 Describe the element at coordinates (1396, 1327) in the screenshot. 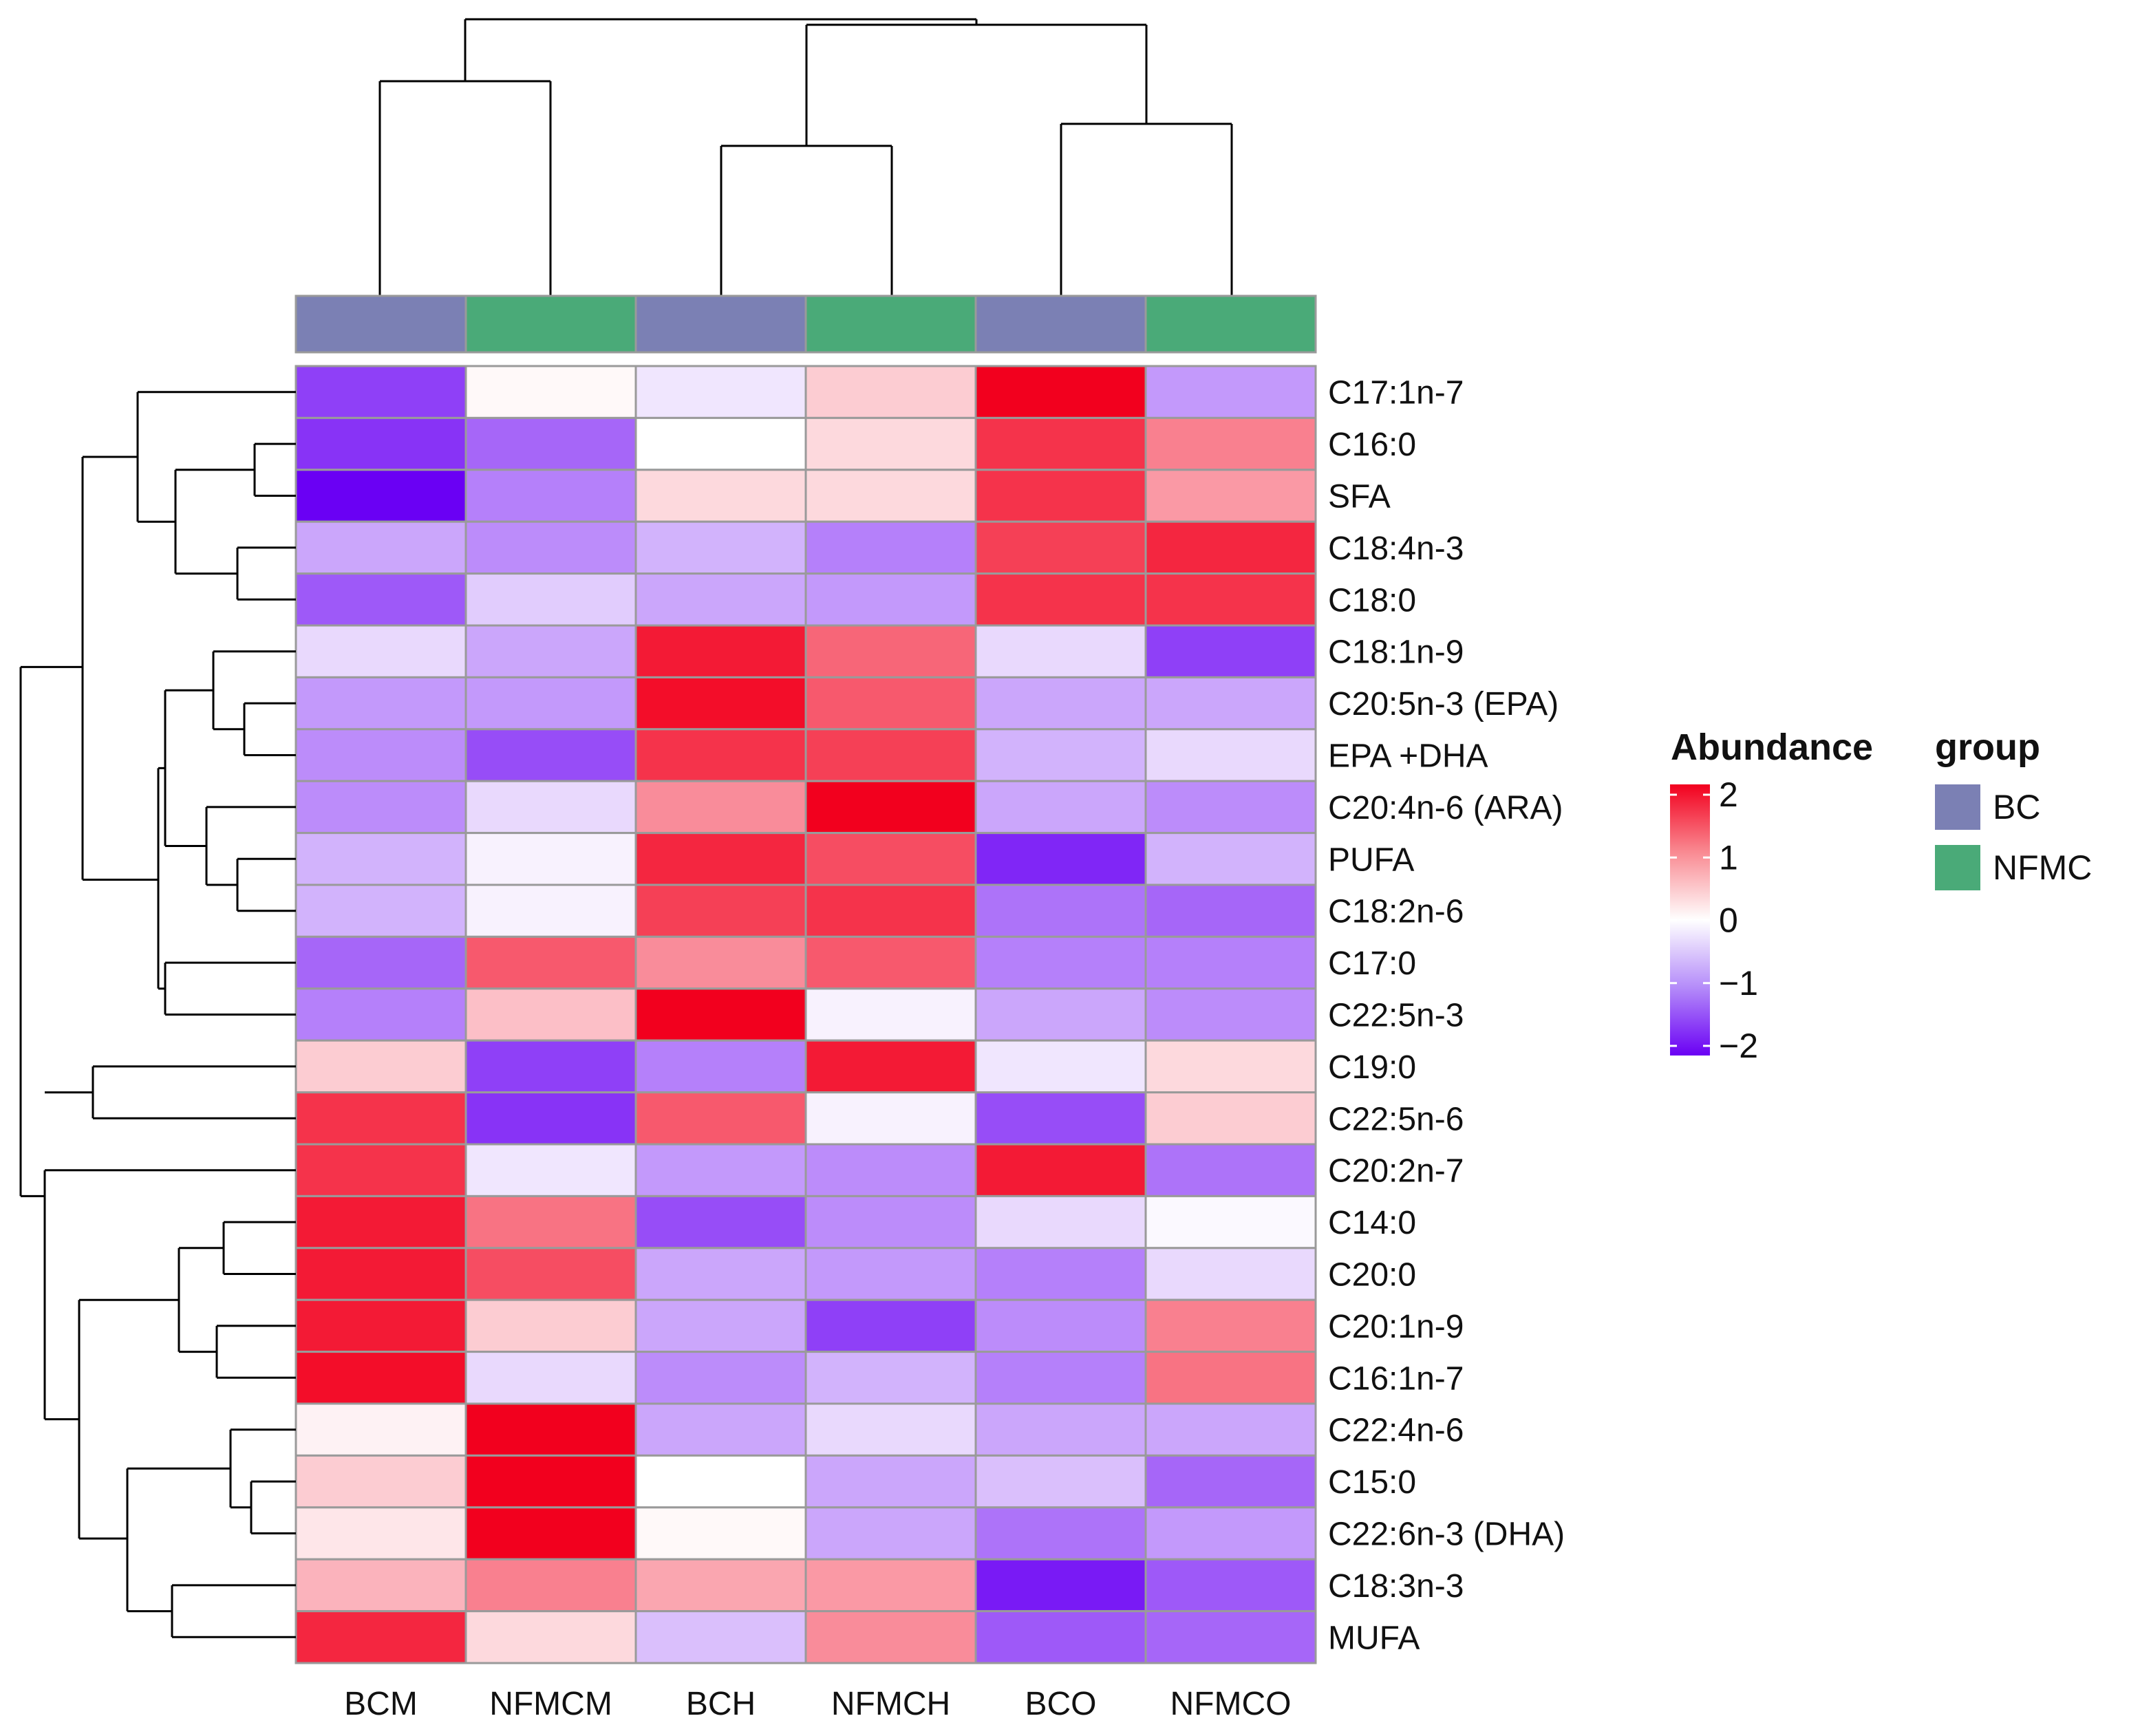

I see `row-label: C20:1n-9` at that location.